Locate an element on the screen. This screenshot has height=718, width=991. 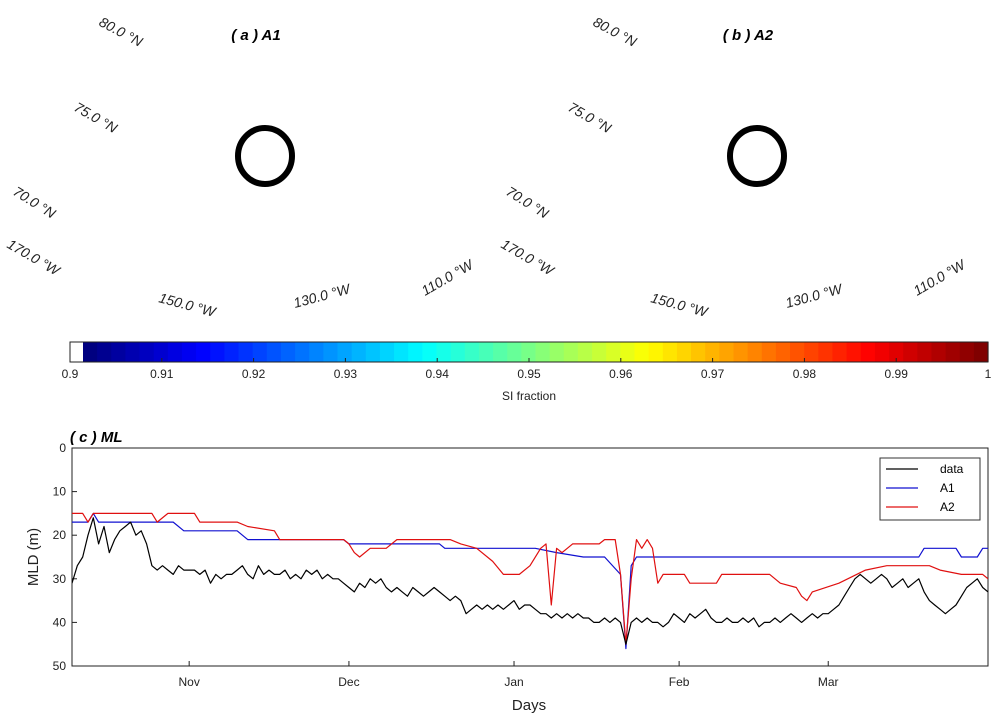
colorbar-tick-label: 0.91 is located at coordinates (162, 374).